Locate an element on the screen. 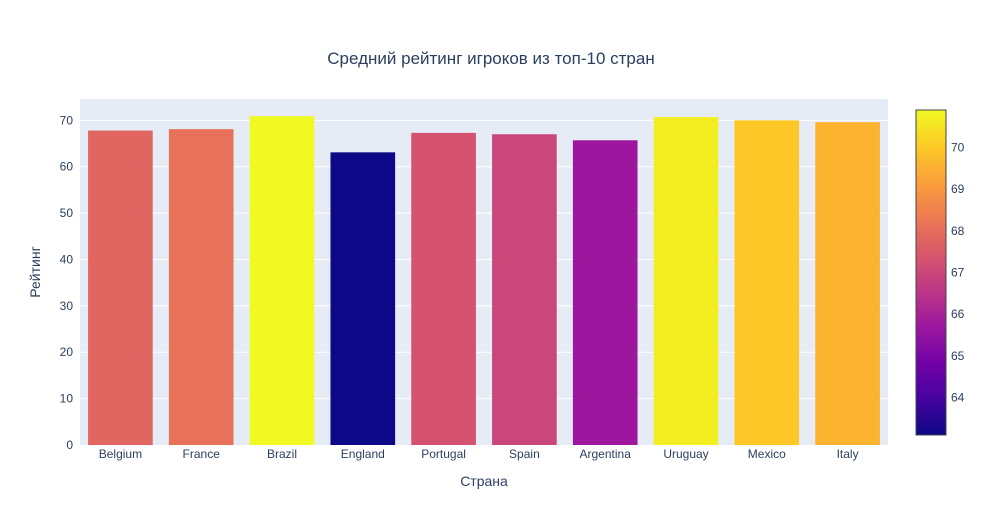 This screenshot has height=525, width=983. y-tick-label: 60 is located at coordinates (67, 167).